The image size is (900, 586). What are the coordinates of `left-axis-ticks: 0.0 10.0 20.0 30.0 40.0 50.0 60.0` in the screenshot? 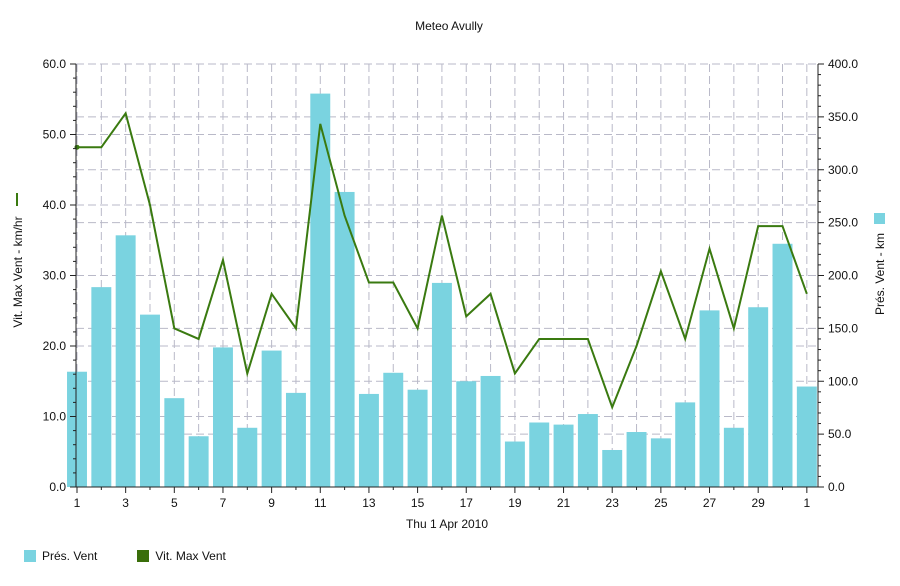 It's located at (55, 275).